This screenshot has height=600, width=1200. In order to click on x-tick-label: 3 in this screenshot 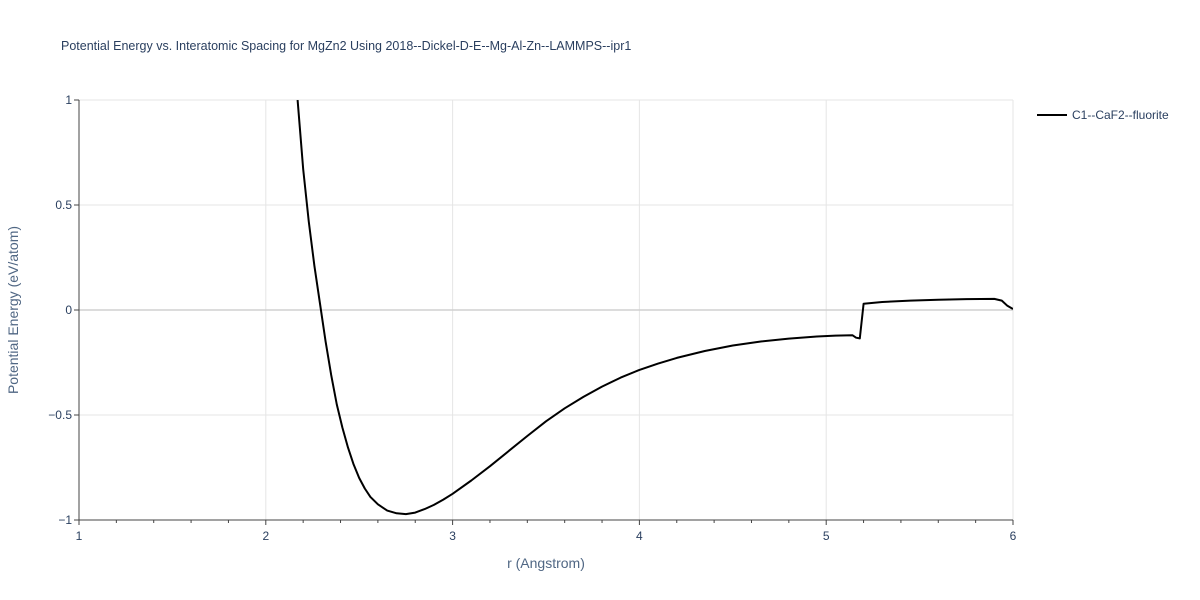, I will do `click(452, 536)`.